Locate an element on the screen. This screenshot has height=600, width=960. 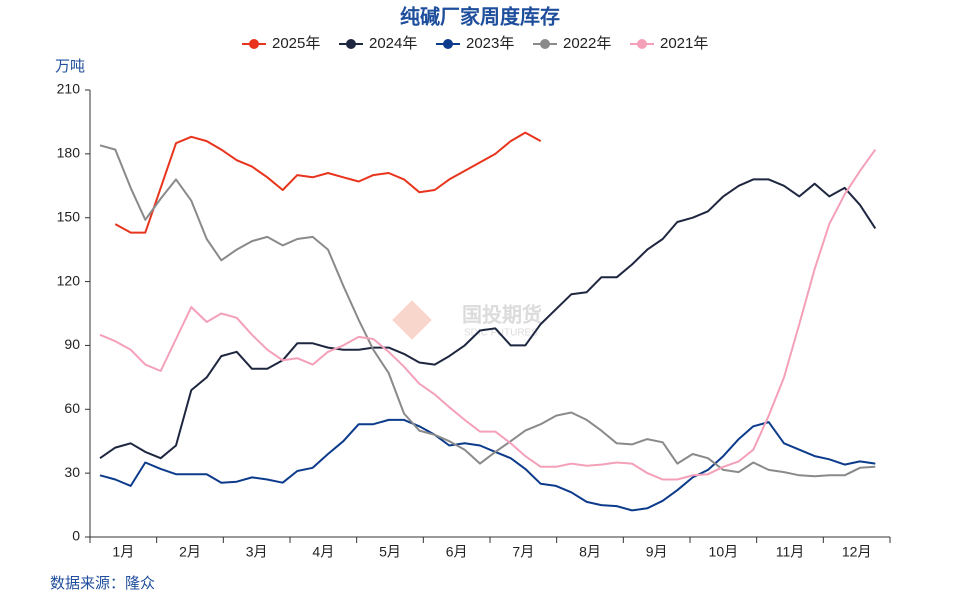
legend-label: 2022年 is located at coordinates (587, 43).